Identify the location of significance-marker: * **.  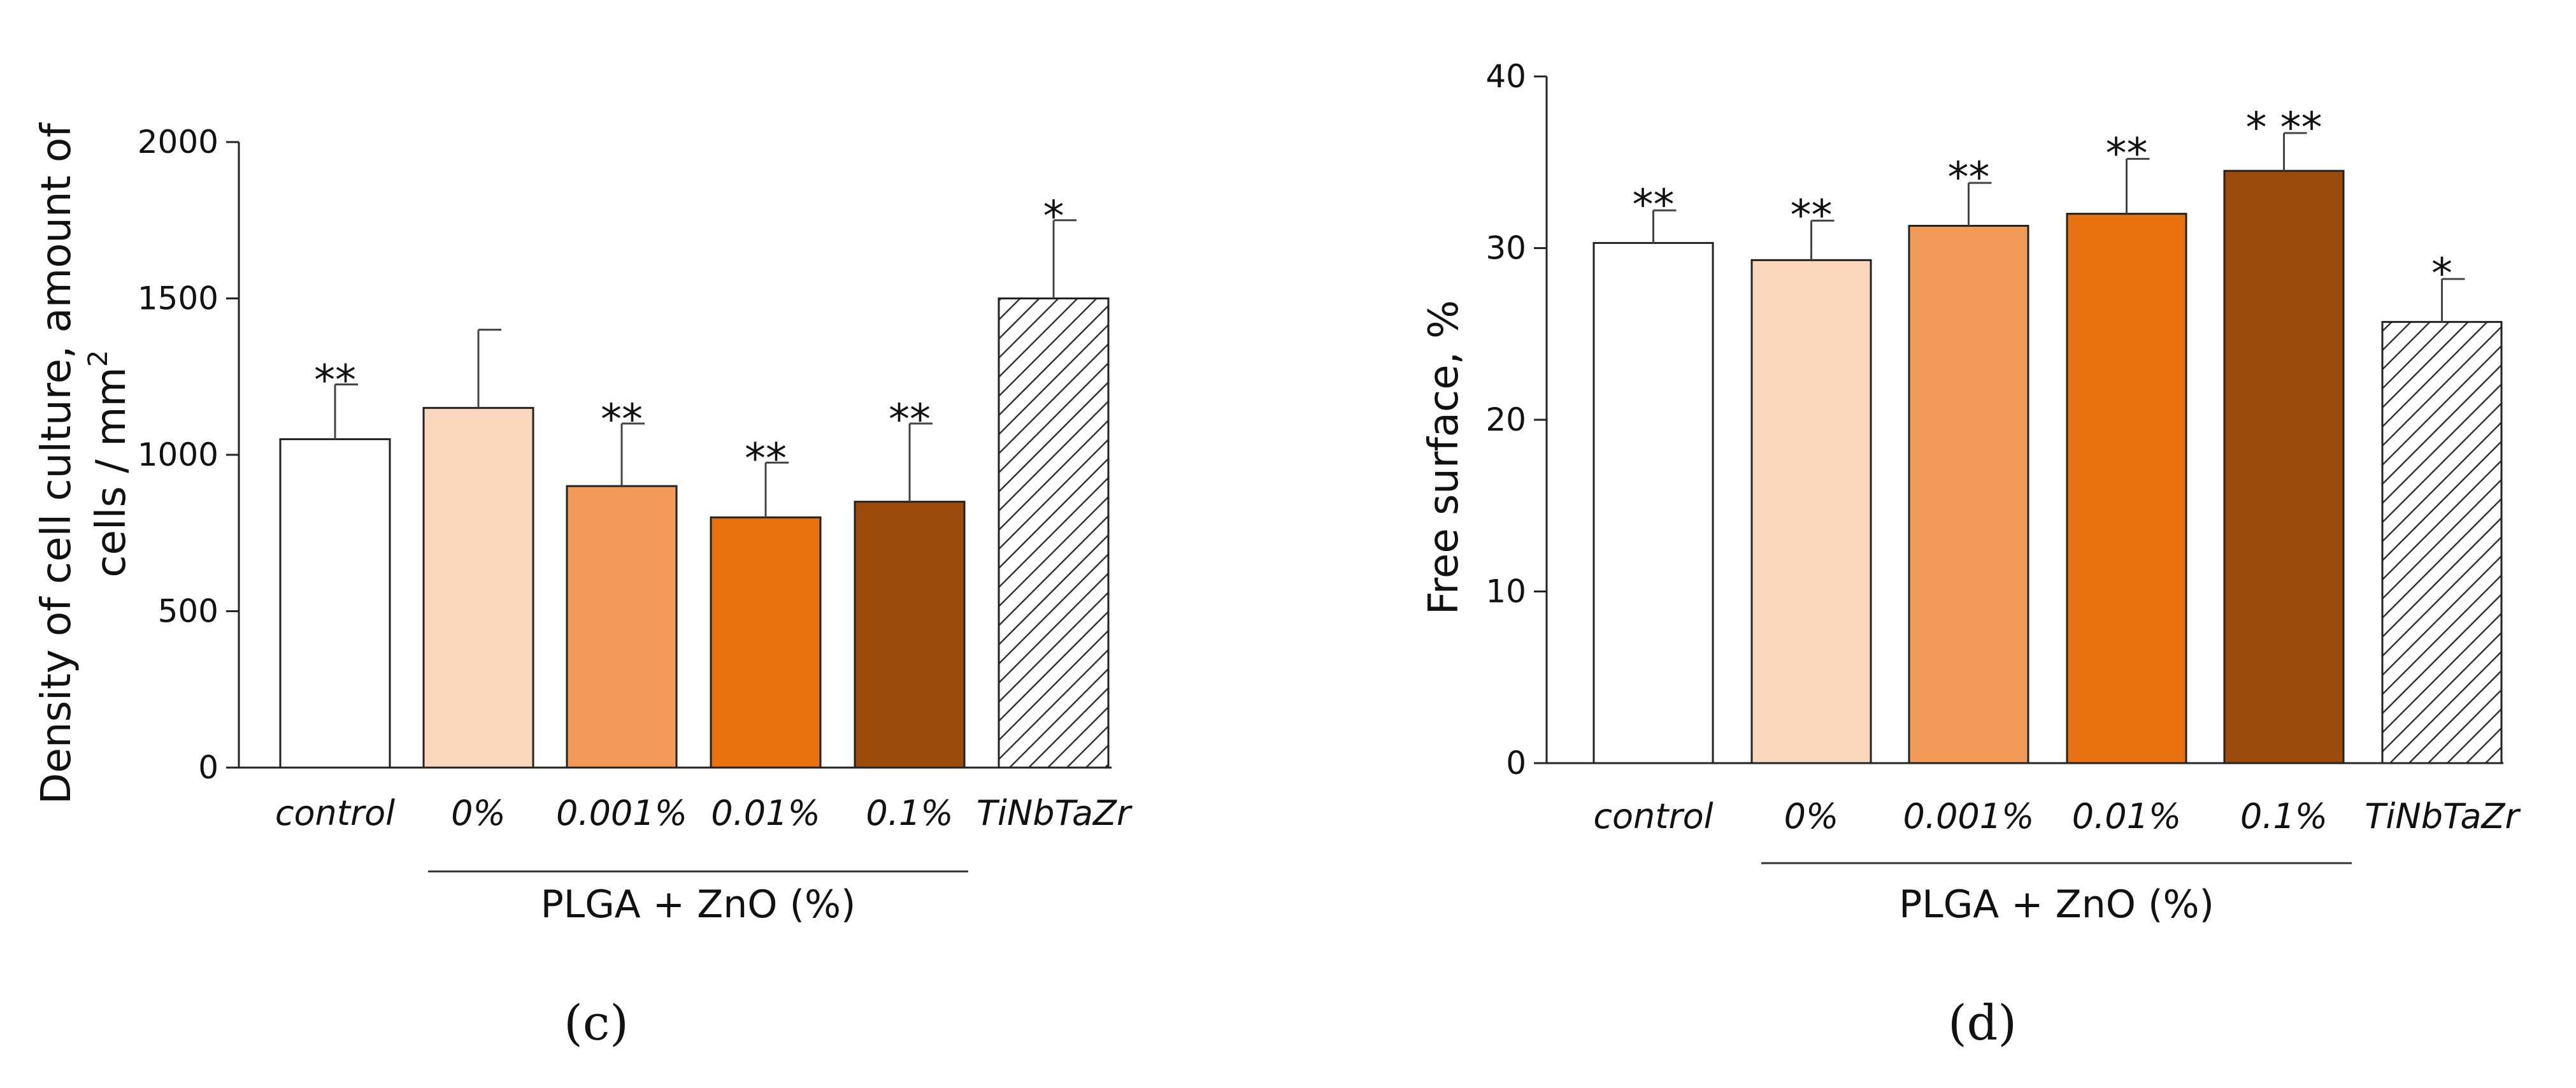
(2284, 128).